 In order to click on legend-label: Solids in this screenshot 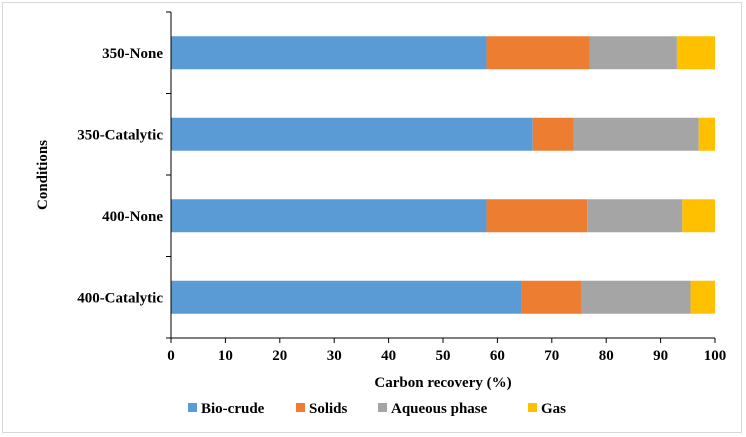, I will do `click(328, 409)`.